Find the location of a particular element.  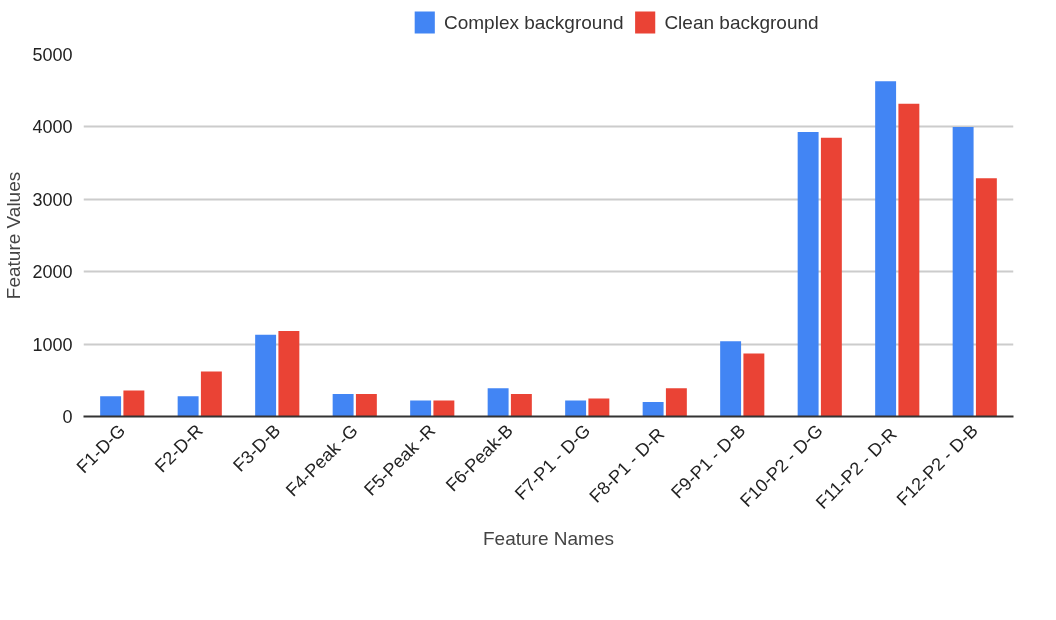

x-axis-title: Feature Names is located at coordinates (548, 538).